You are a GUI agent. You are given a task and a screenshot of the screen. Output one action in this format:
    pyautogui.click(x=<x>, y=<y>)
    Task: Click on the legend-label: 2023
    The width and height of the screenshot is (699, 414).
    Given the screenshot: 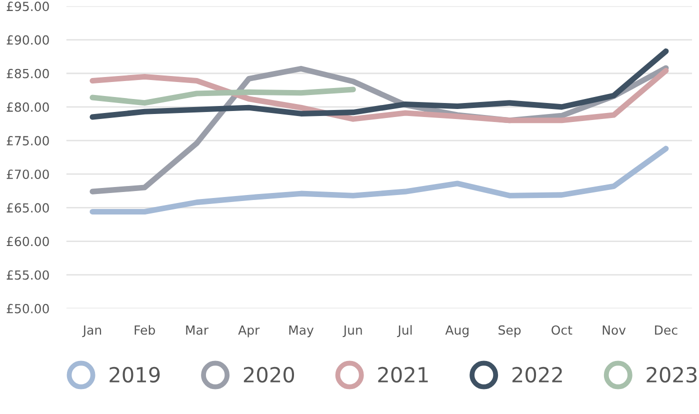 What is the action you would take?
    pyautogui.click(x=671, y=374)
    